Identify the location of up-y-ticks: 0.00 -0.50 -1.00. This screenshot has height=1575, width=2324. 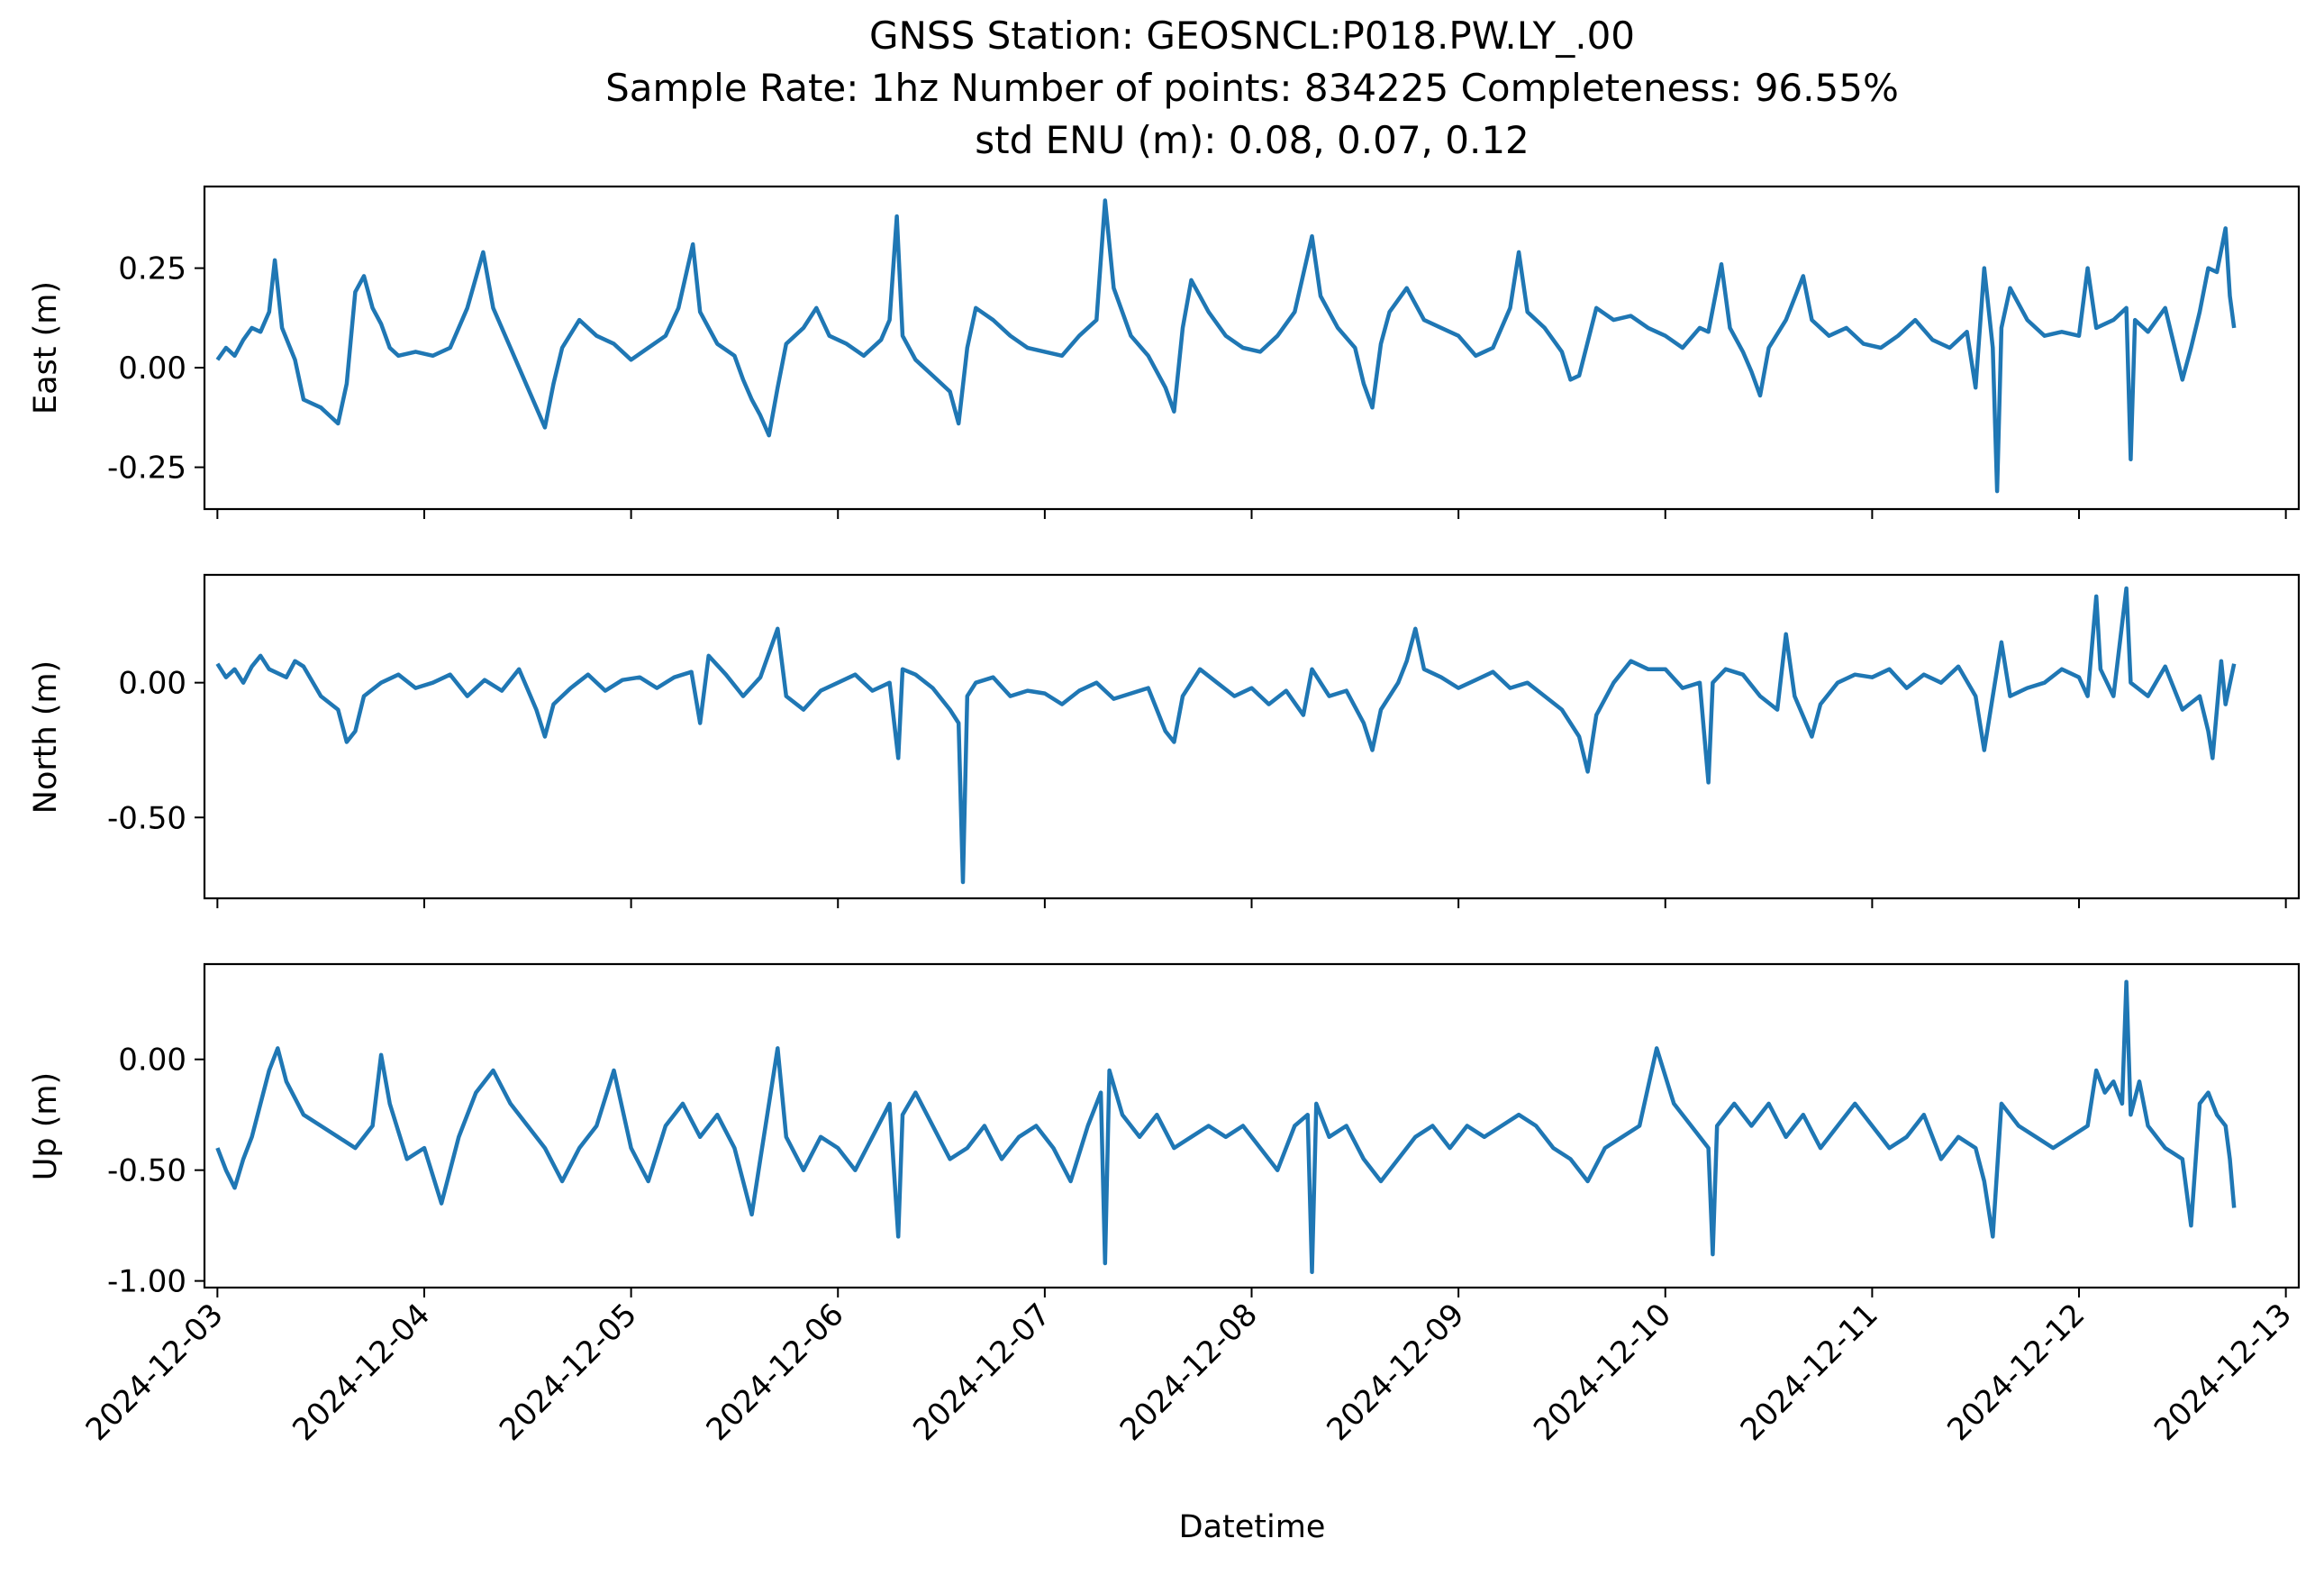
(155, 1171).